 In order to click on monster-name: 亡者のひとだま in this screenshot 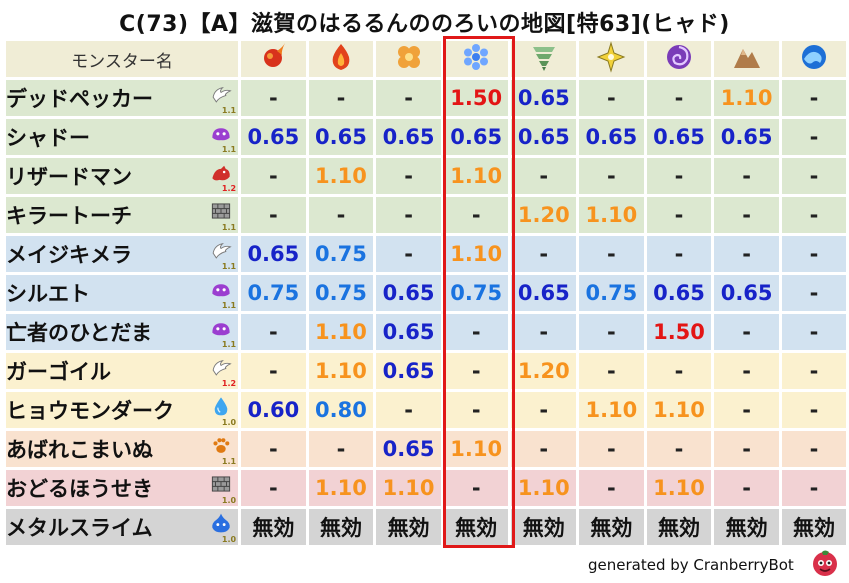, I will do `click(79, 333)`.